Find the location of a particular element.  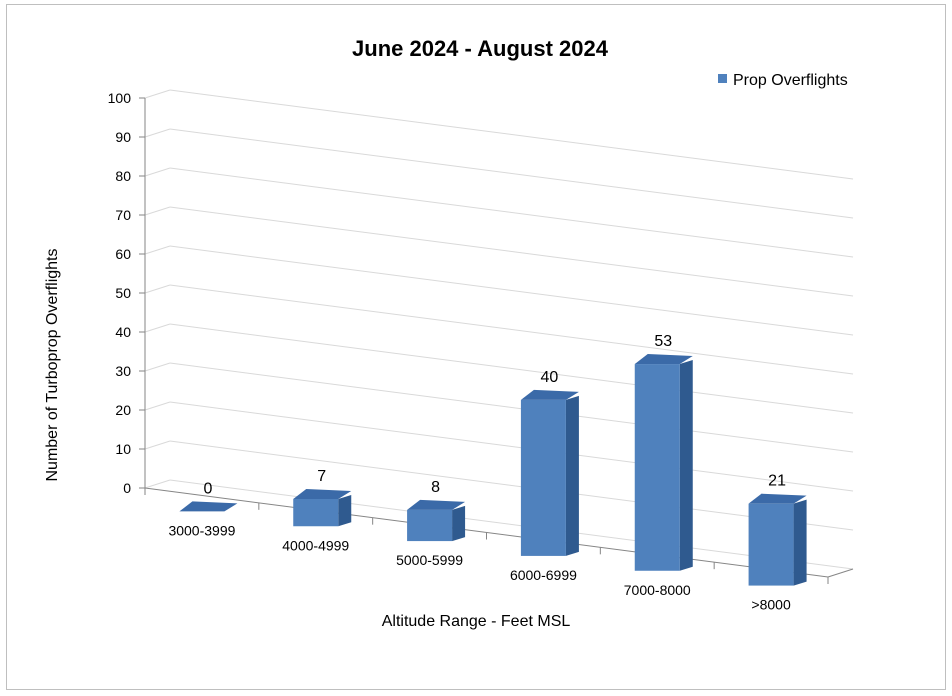

y-tick-label: 100 is located at coordinates (120, 98).